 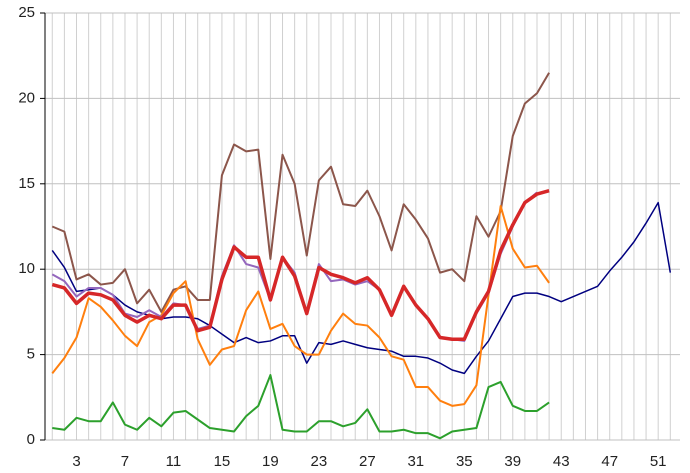 I want to click on x-tick-label: 27, so click(x=367, y=461).